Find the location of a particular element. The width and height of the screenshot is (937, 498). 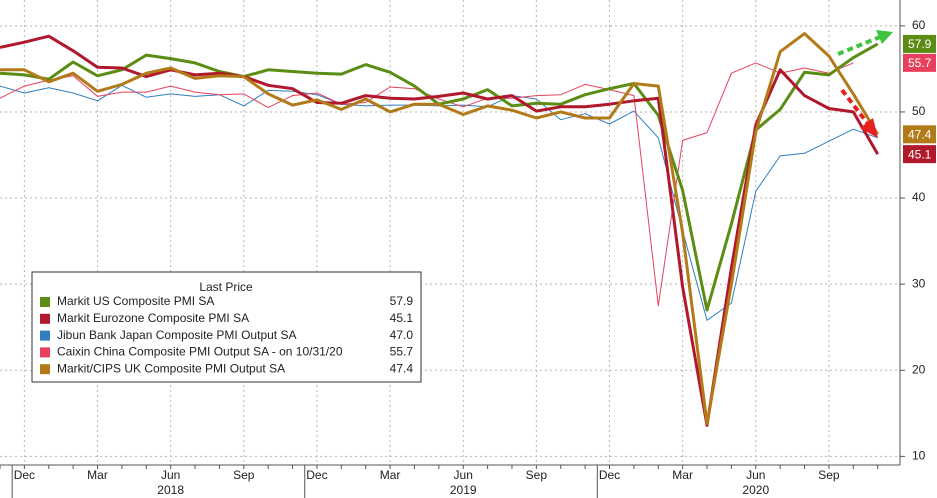

legend-value: 55.7 is located at coordinates (402, 352).